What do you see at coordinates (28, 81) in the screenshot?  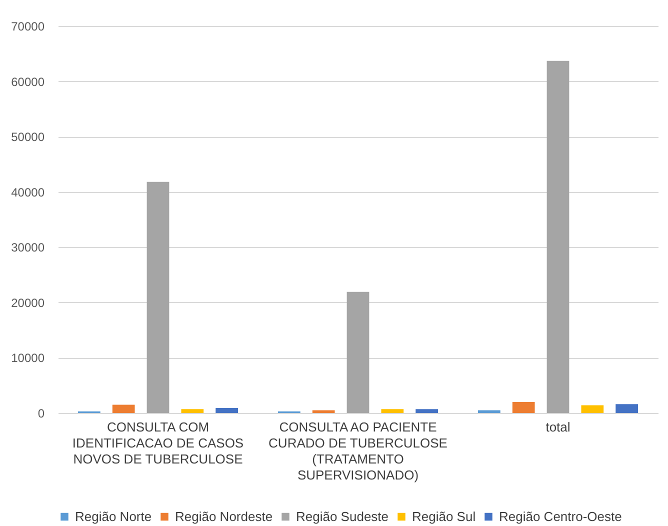 I see `y-tick-label: 60000` at bounding box center [28, 81].